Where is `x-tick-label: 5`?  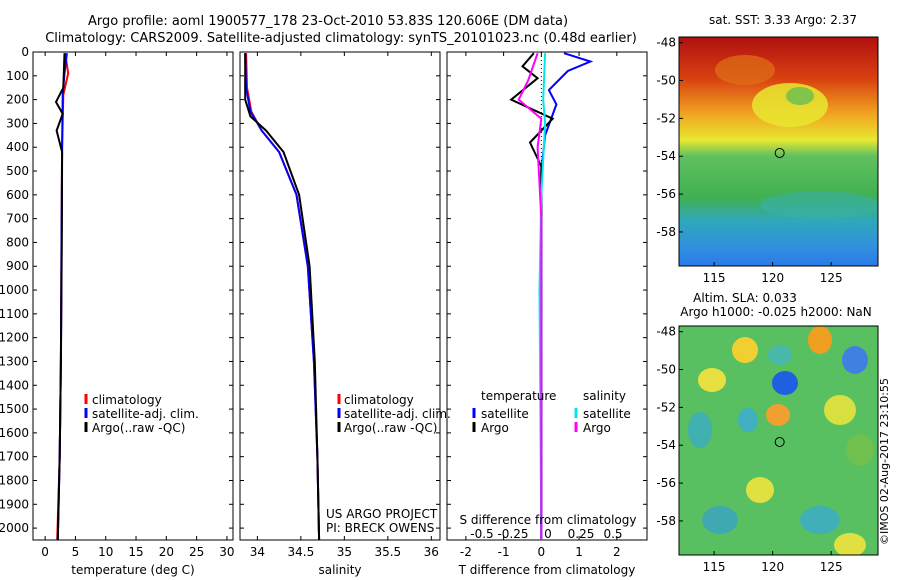
x-tick-label: 5 is located at coordinates (76, 552).